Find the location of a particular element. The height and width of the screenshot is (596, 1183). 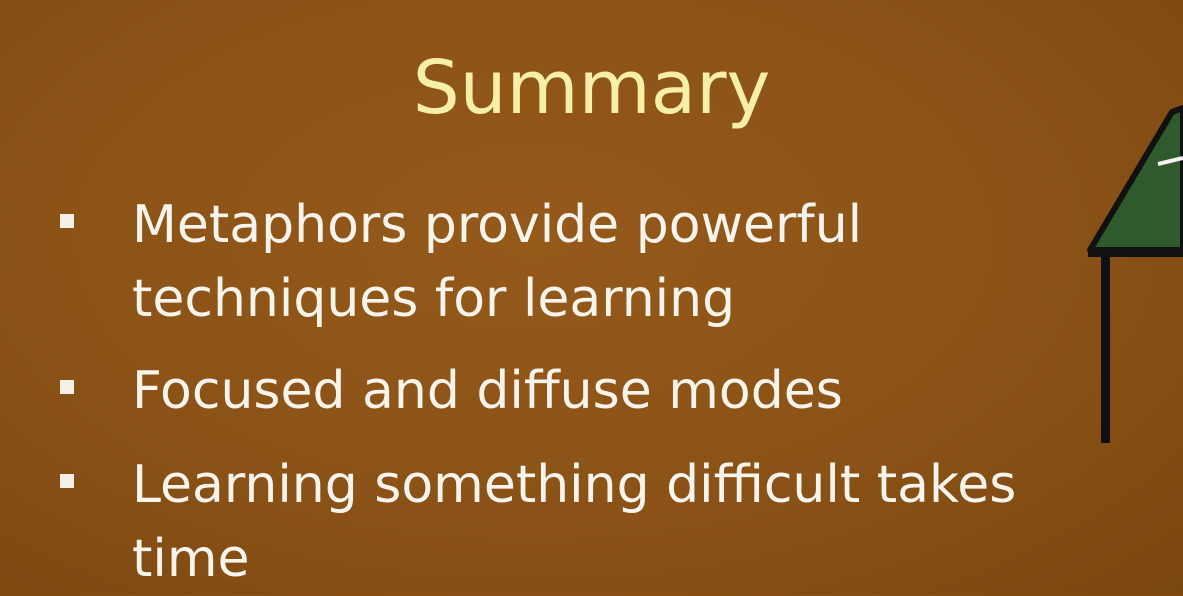

table-edge is located at coordinates (1135, 252).